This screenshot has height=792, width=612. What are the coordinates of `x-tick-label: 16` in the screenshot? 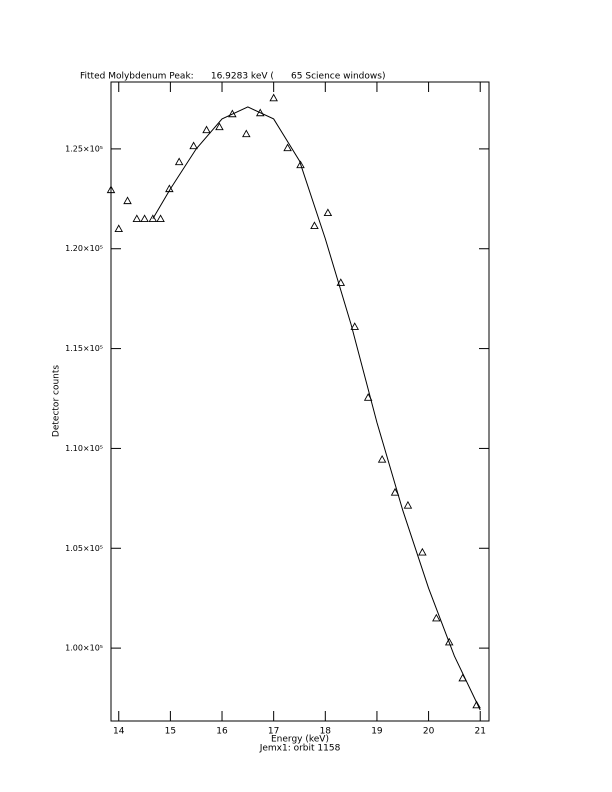 It's located at (222, 732).